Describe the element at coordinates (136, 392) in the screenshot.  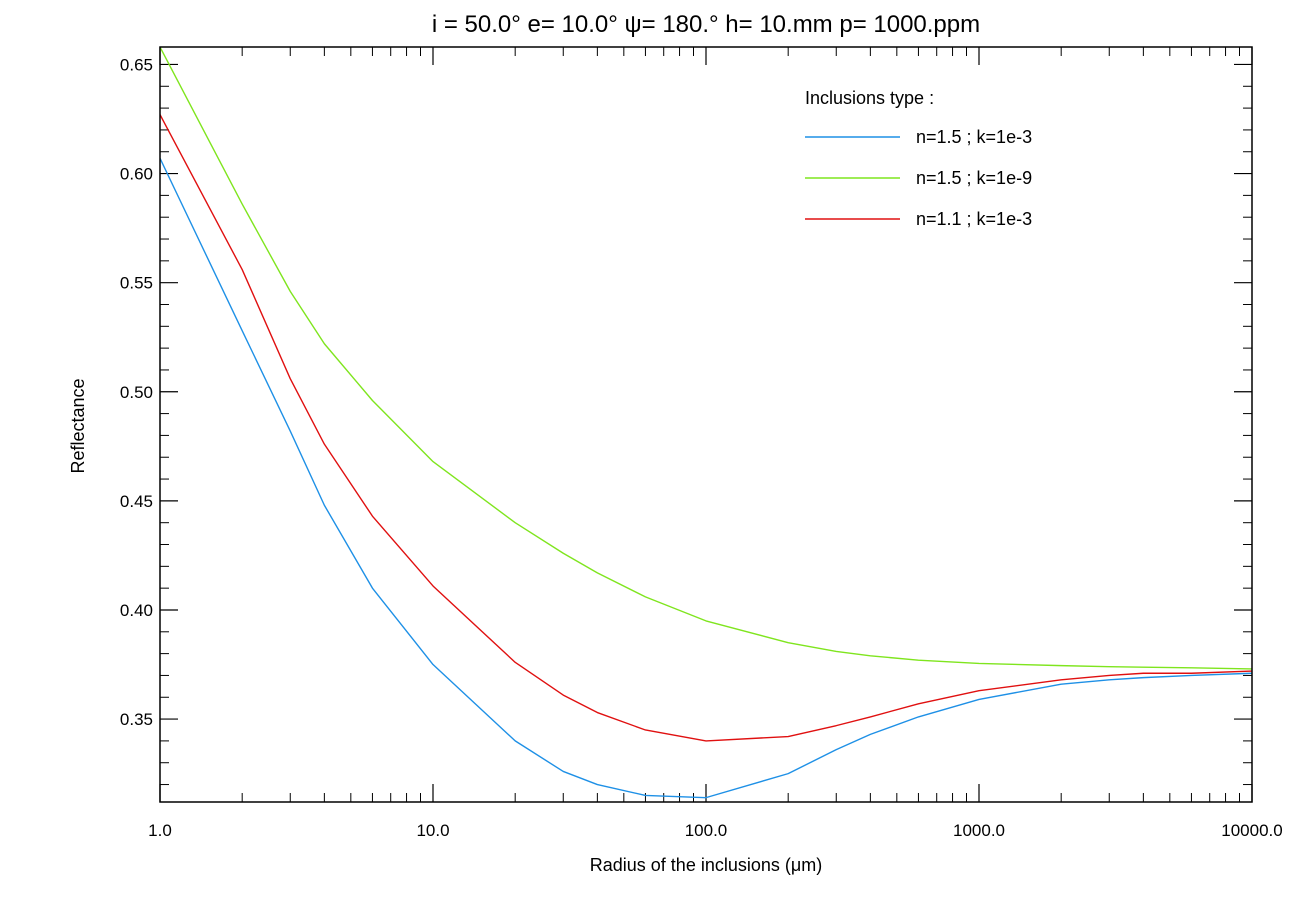
I see `y-tick-label: 0.50` at that location.